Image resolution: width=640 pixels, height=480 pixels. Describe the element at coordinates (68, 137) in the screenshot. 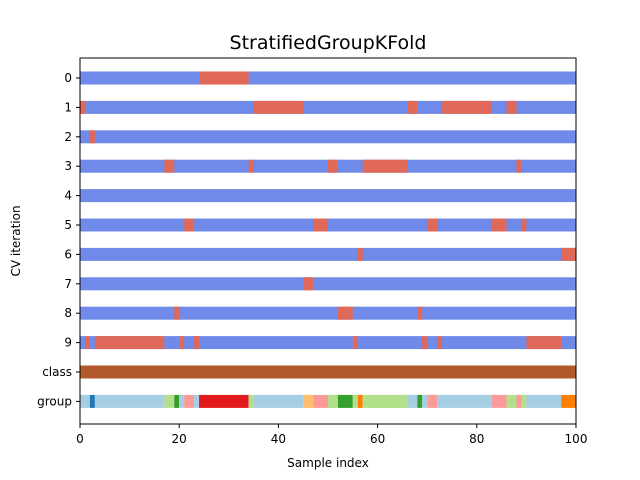

I see `y-tick-label: 2` at that location.